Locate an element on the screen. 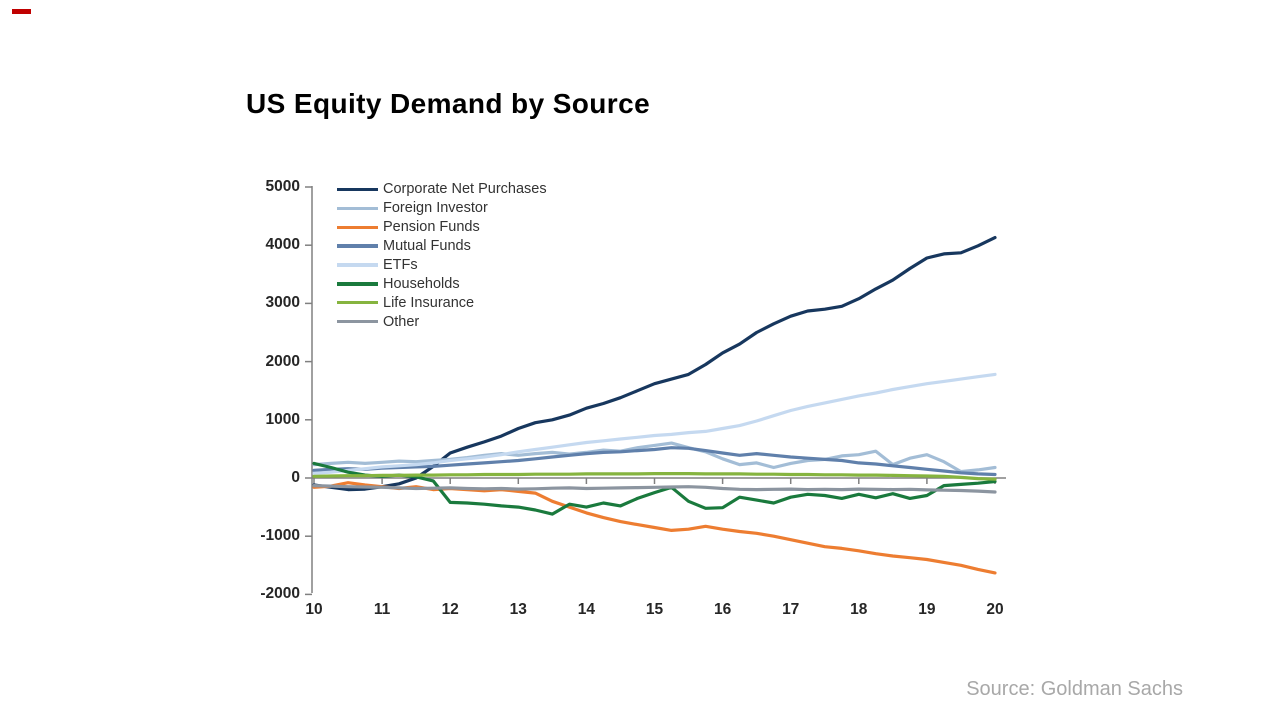 The width and height of the screenshot is (1280, 720). y-tick-label: 1000 is located at coordinates (282, 419).